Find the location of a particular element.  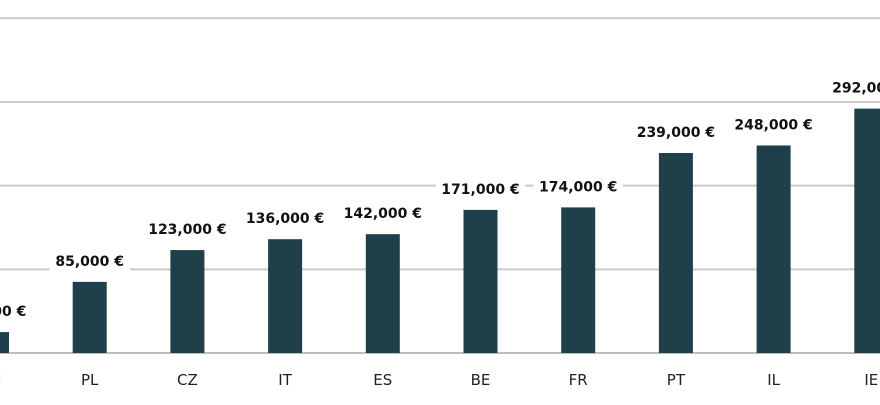

x-tick-pl: PL is located at coordinates (90, 380).